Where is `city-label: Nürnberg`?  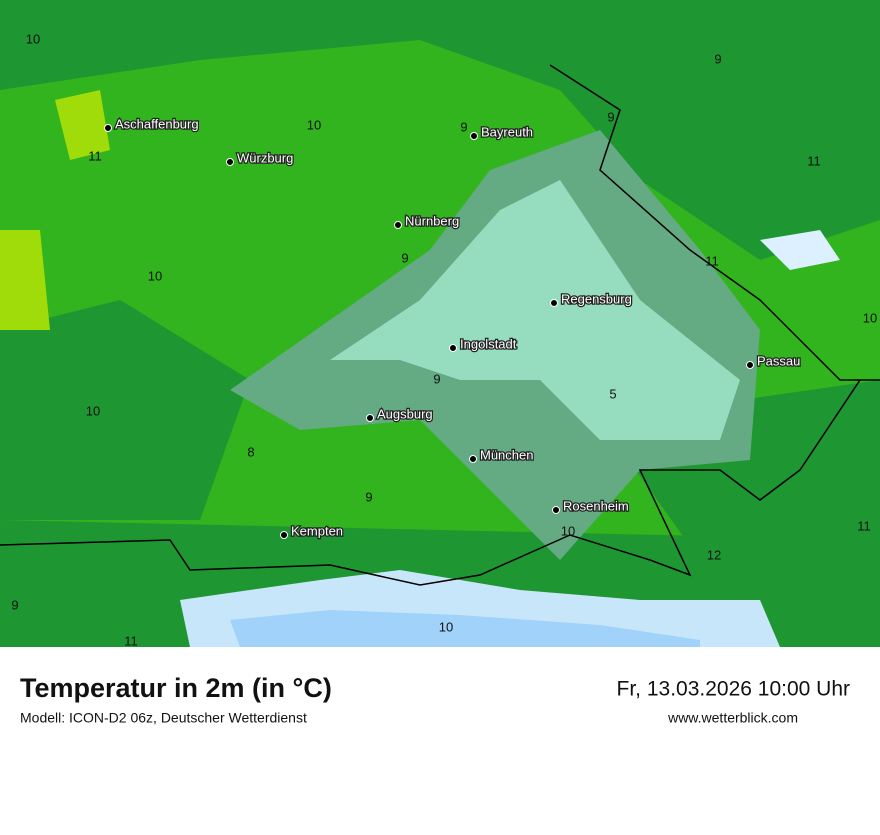 city-label: Nürnberg is located at coordinates (432, 220).